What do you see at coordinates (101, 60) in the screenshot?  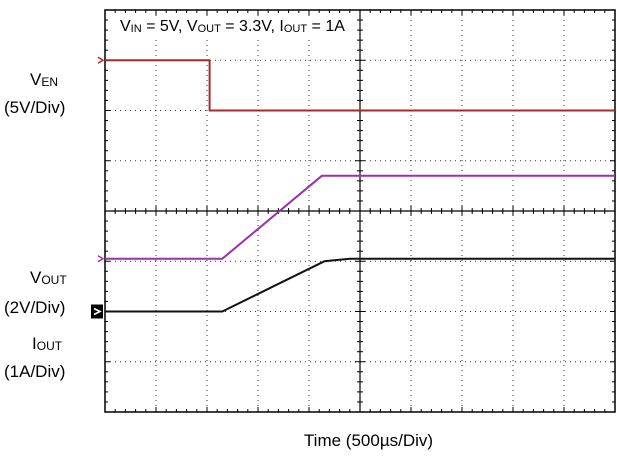 I see `ven-marker-arrow` at bounding box center [101, 60].